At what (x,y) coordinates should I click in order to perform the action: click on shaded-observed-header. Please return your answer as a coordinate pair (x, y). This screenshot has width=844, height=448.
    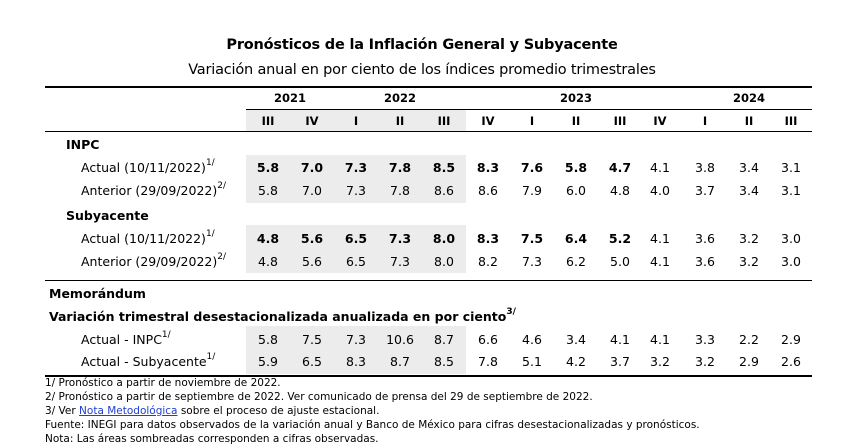
    Looking at the image, I should click on (356, 120).